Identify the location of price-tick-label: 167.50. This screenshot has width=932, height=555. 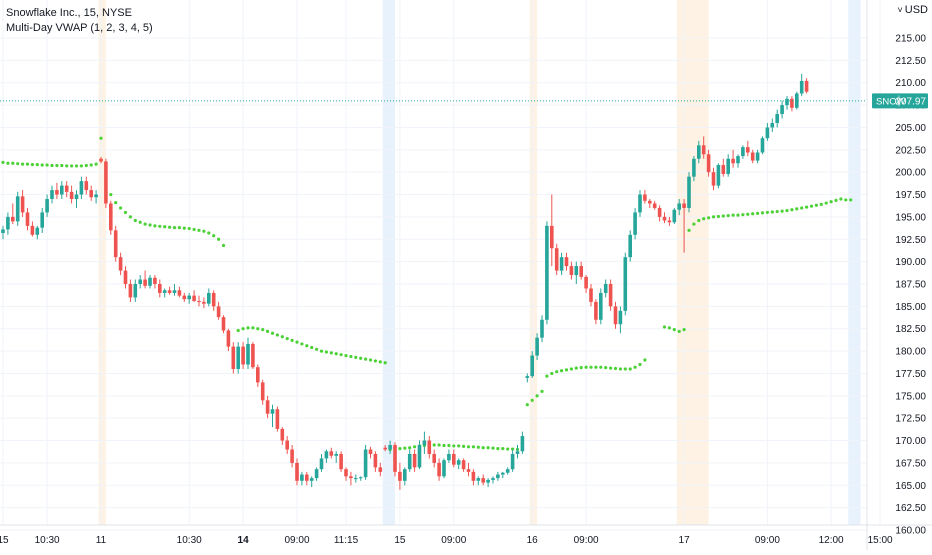
(910, 463).